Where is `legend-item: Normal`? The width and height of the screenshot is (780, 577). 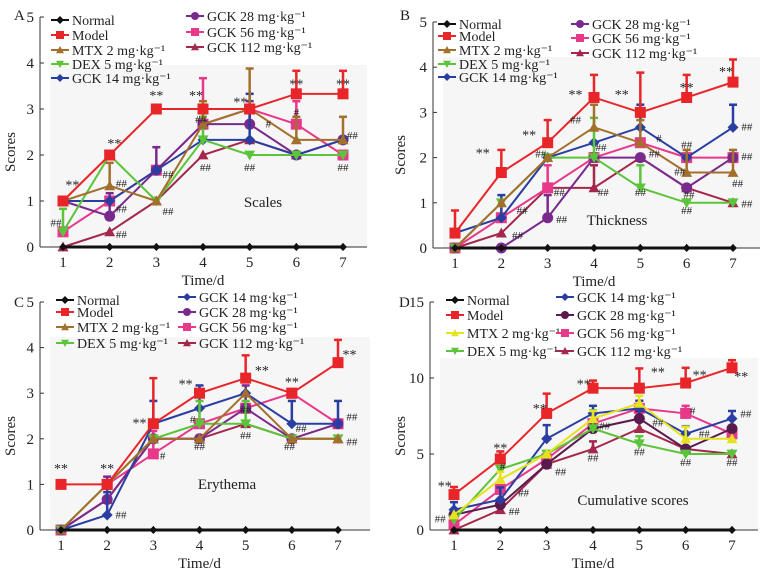
legend-item: Normal is located at coordinates (478, 301).